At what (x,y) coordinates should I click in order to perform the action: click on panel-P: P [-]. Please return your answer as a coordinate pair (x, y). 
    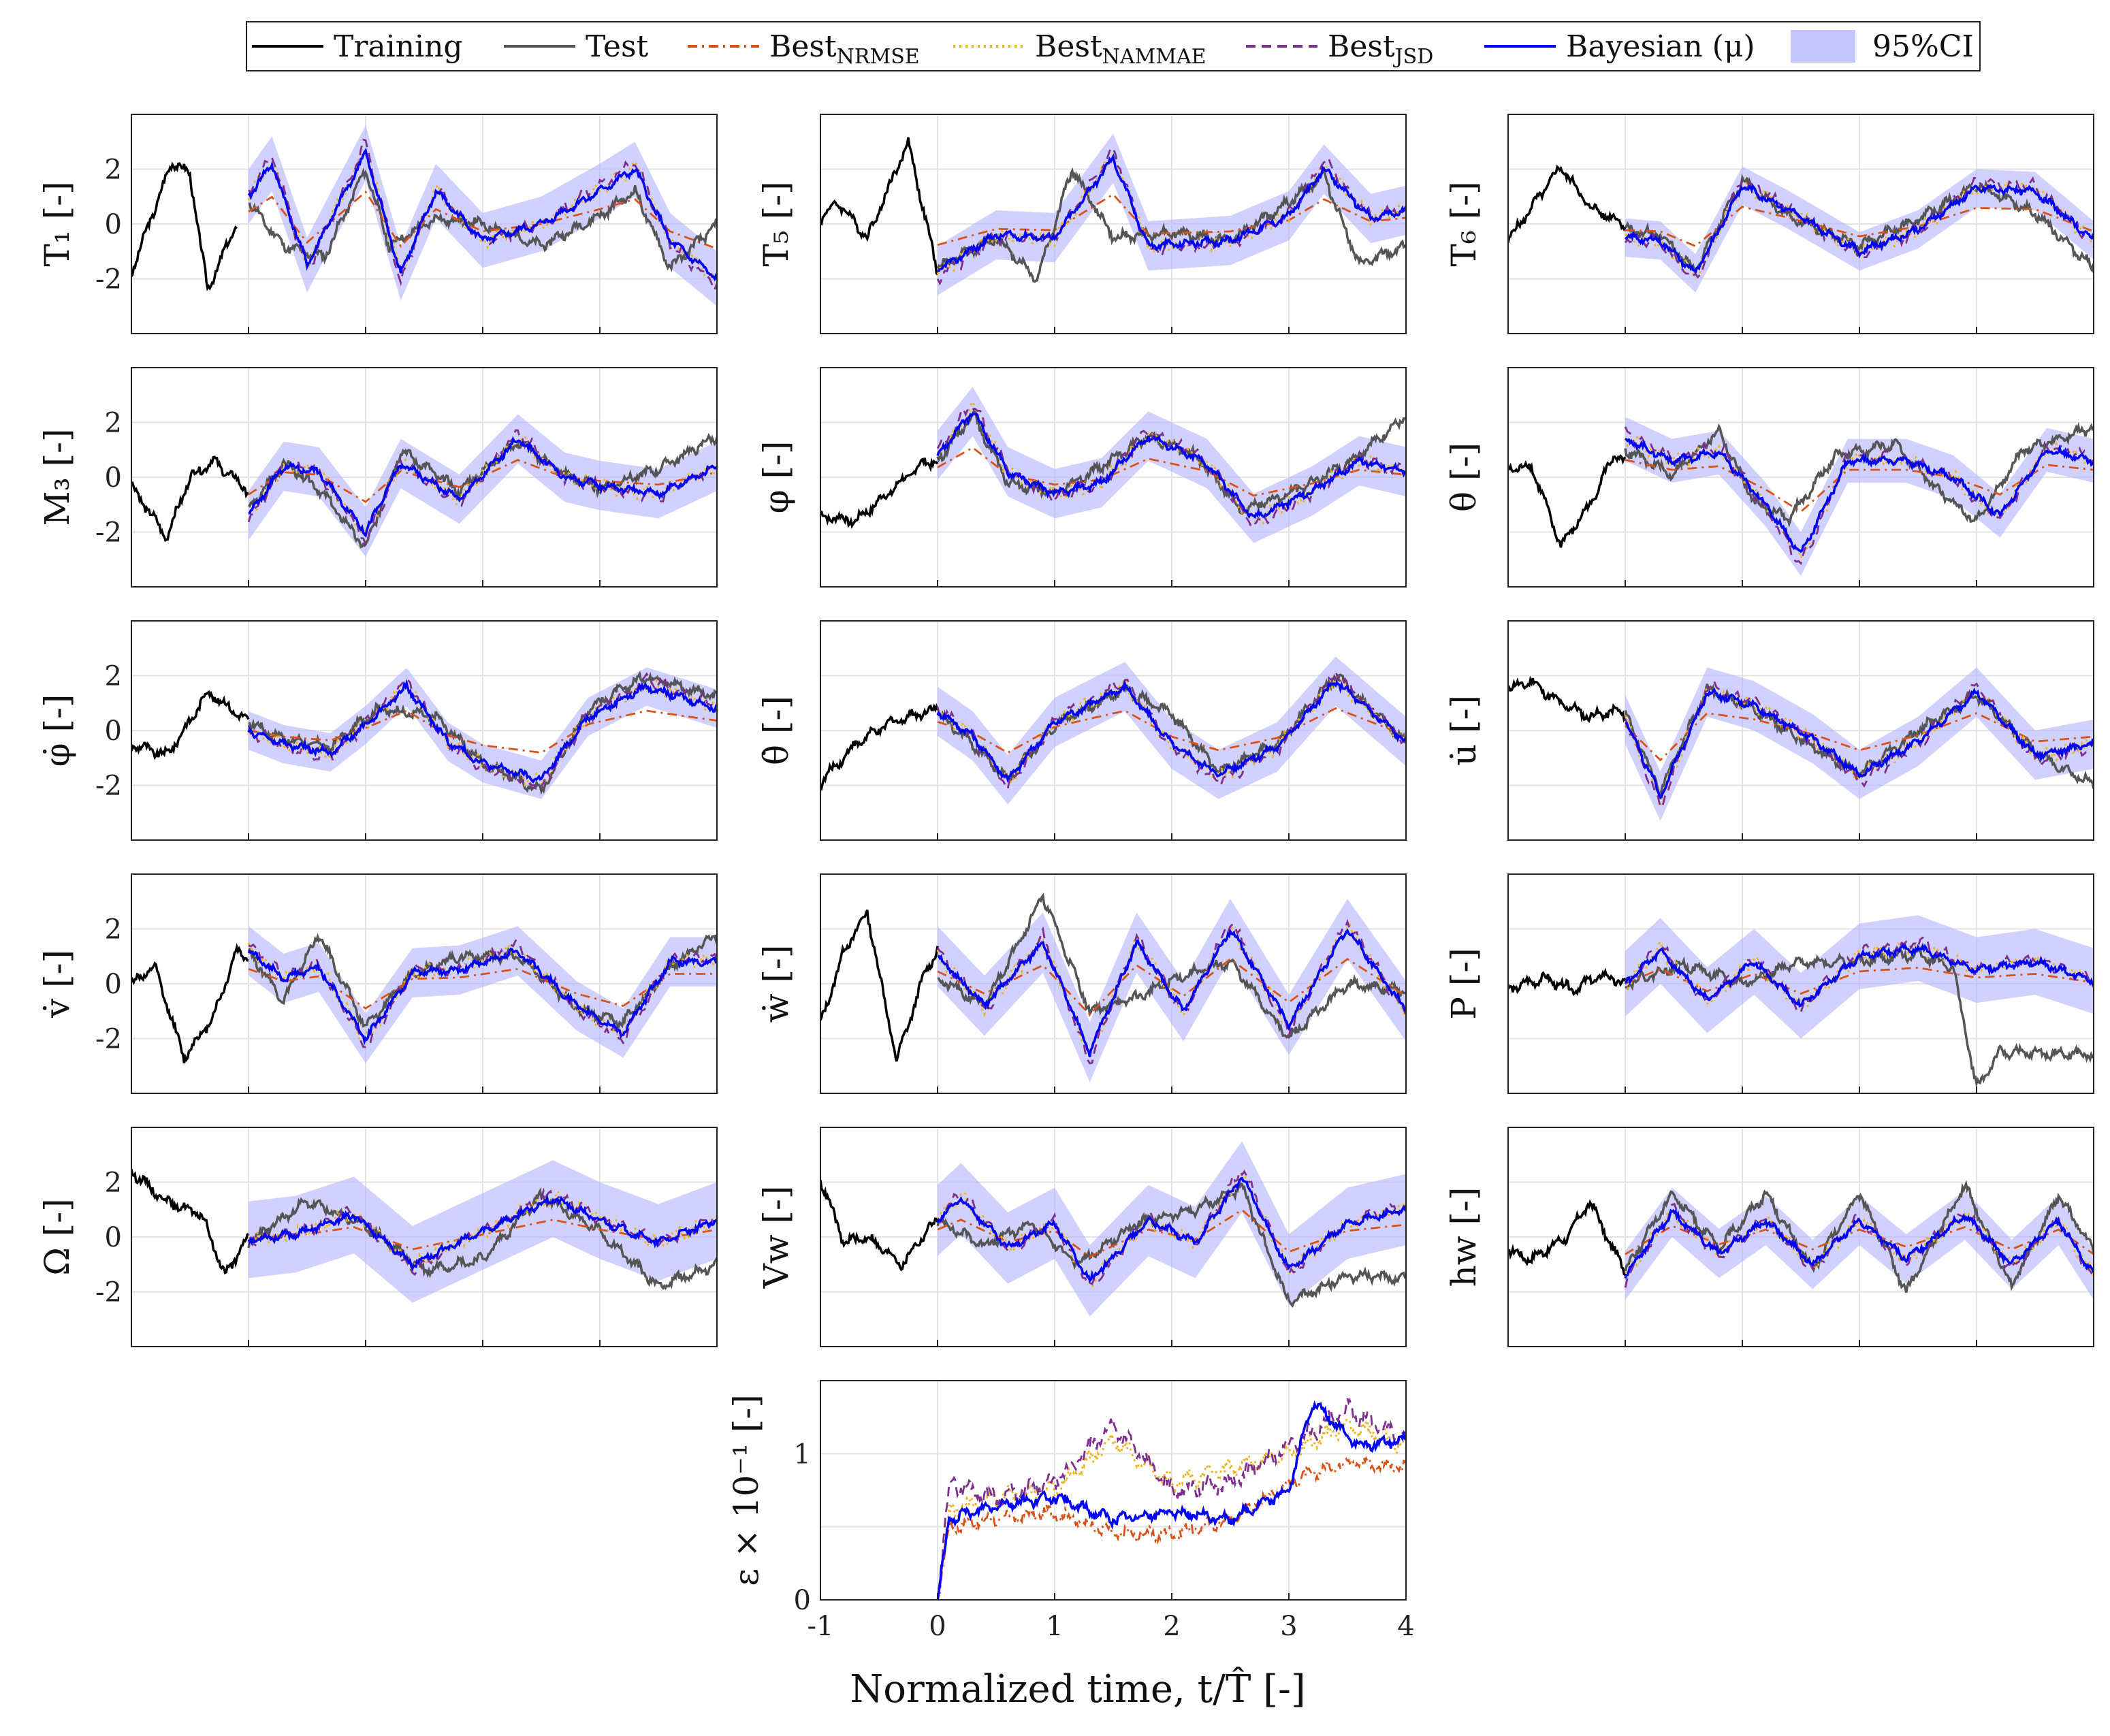
    Looking at the image, I should click on (1769, 983).